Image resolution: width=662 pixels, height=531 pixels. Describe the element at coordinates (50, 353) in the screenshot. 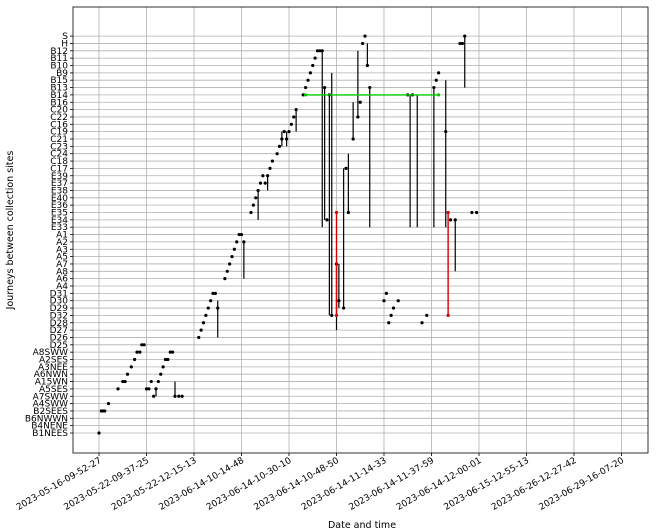

I see `y-tick-label: A8SWW` at that location.